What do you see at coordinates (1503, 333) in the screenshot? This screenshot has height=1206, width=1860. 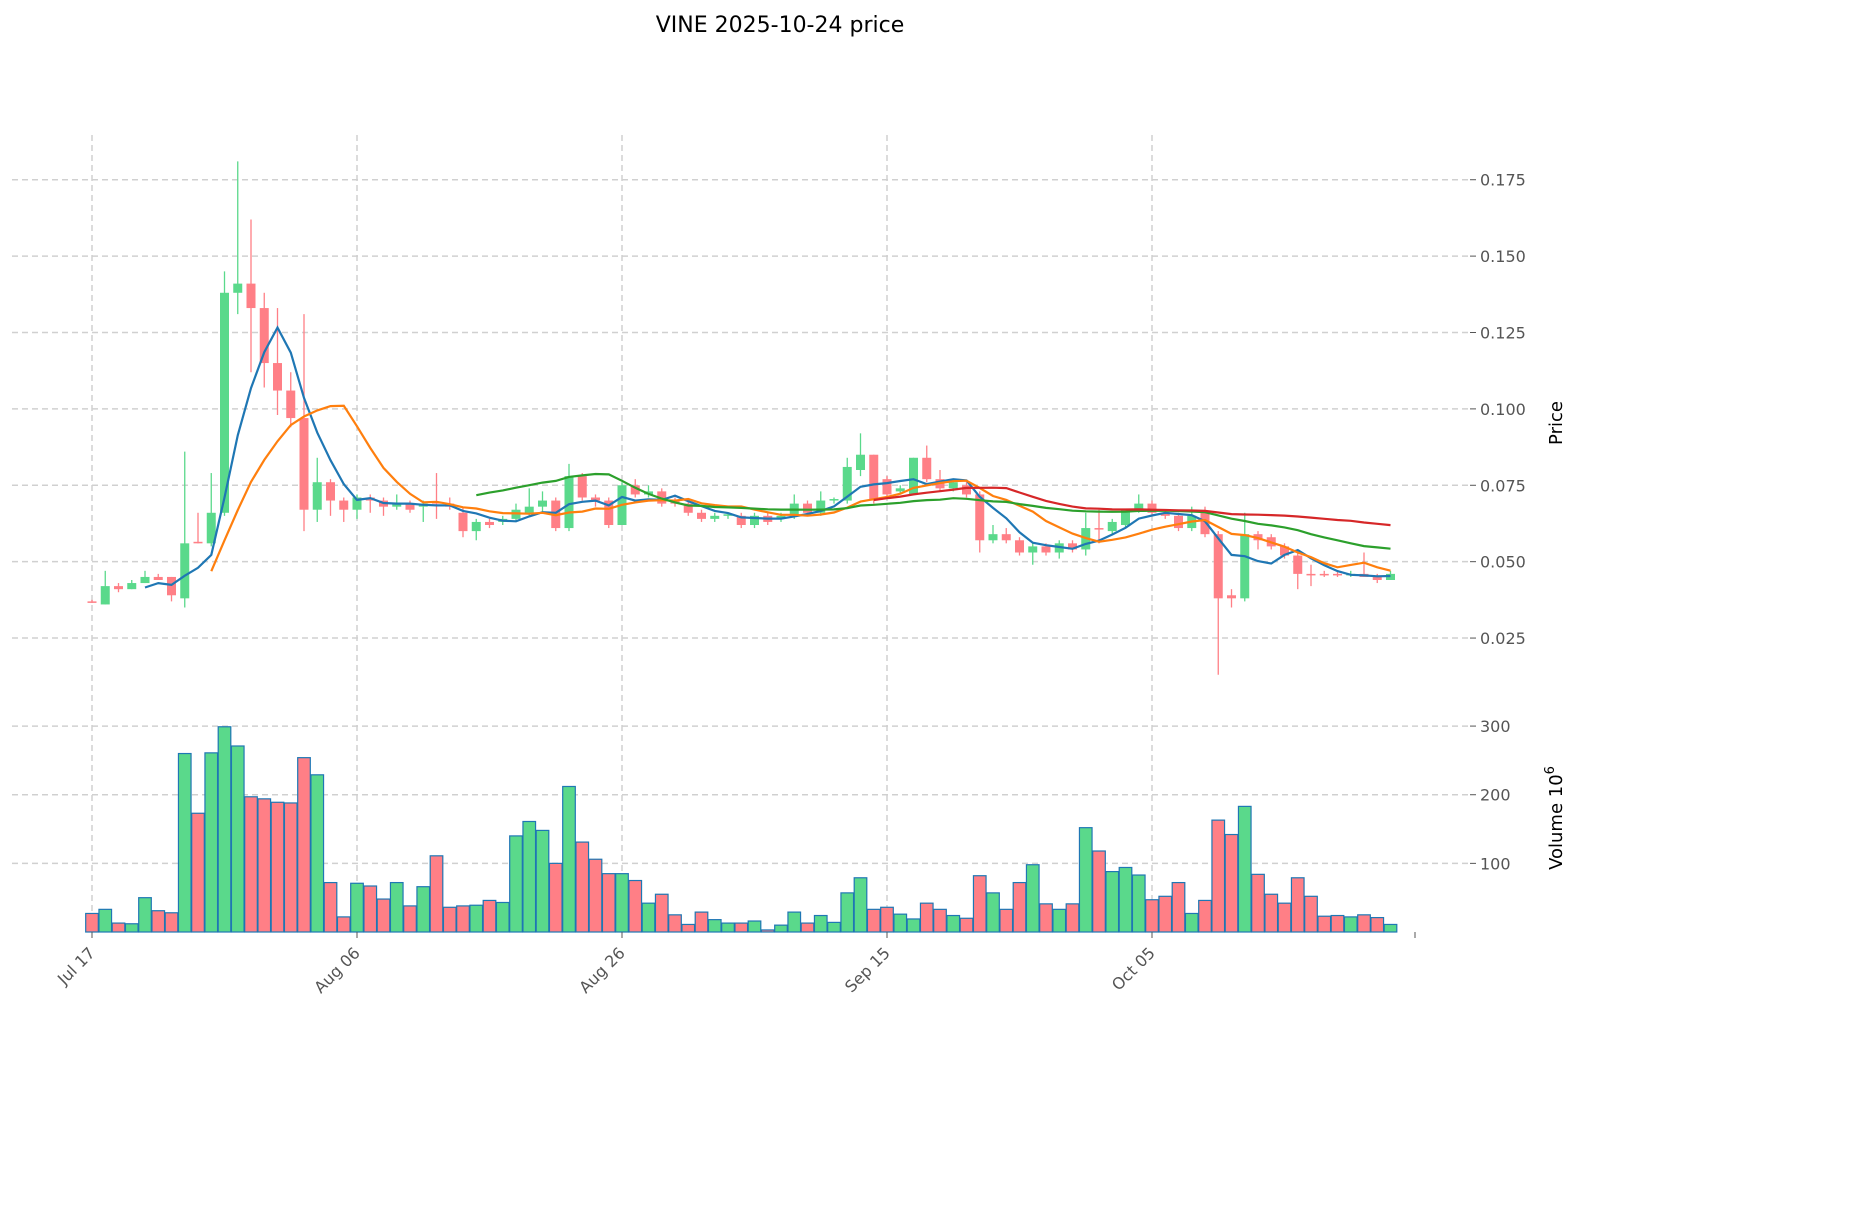 I see `y-tick-label: 0.125` at bounding box center [1503, 333].